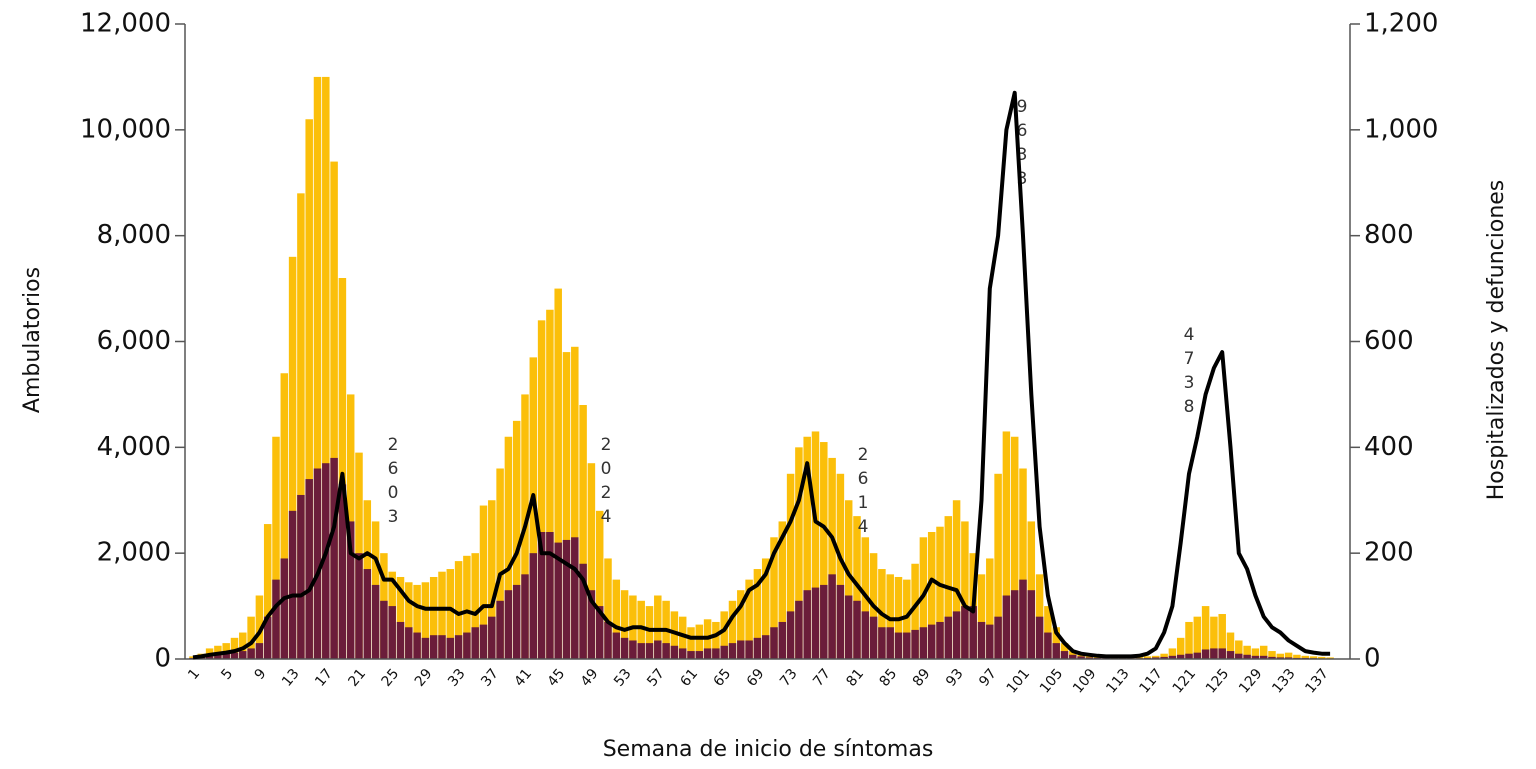  I want to click on x-tick-label: 85, so click(889, 678).